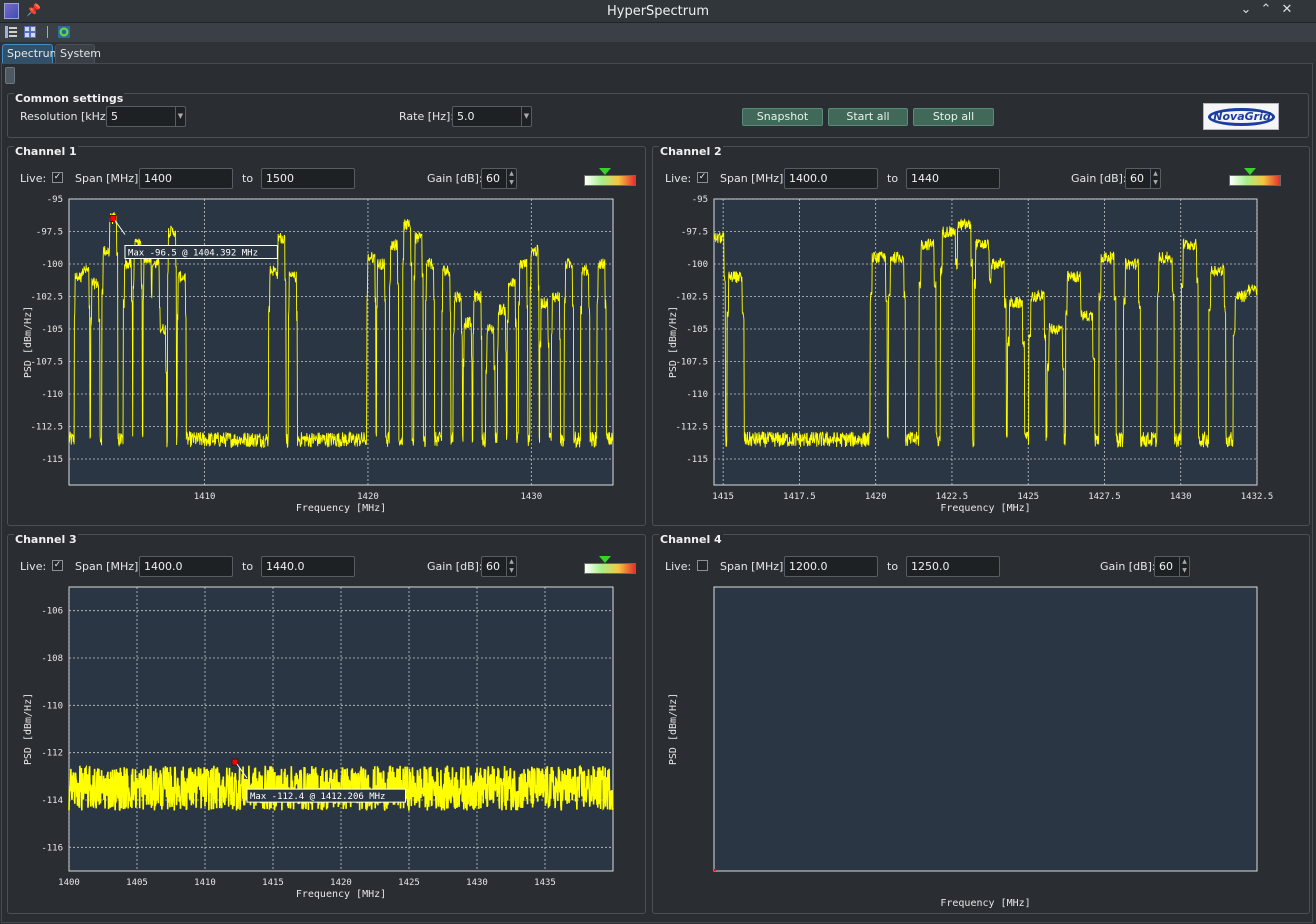  What do you see at coordinates (691, 539) in the screenshot?
I see `channel-title: Channel 4` at bounding box center [691, 539].